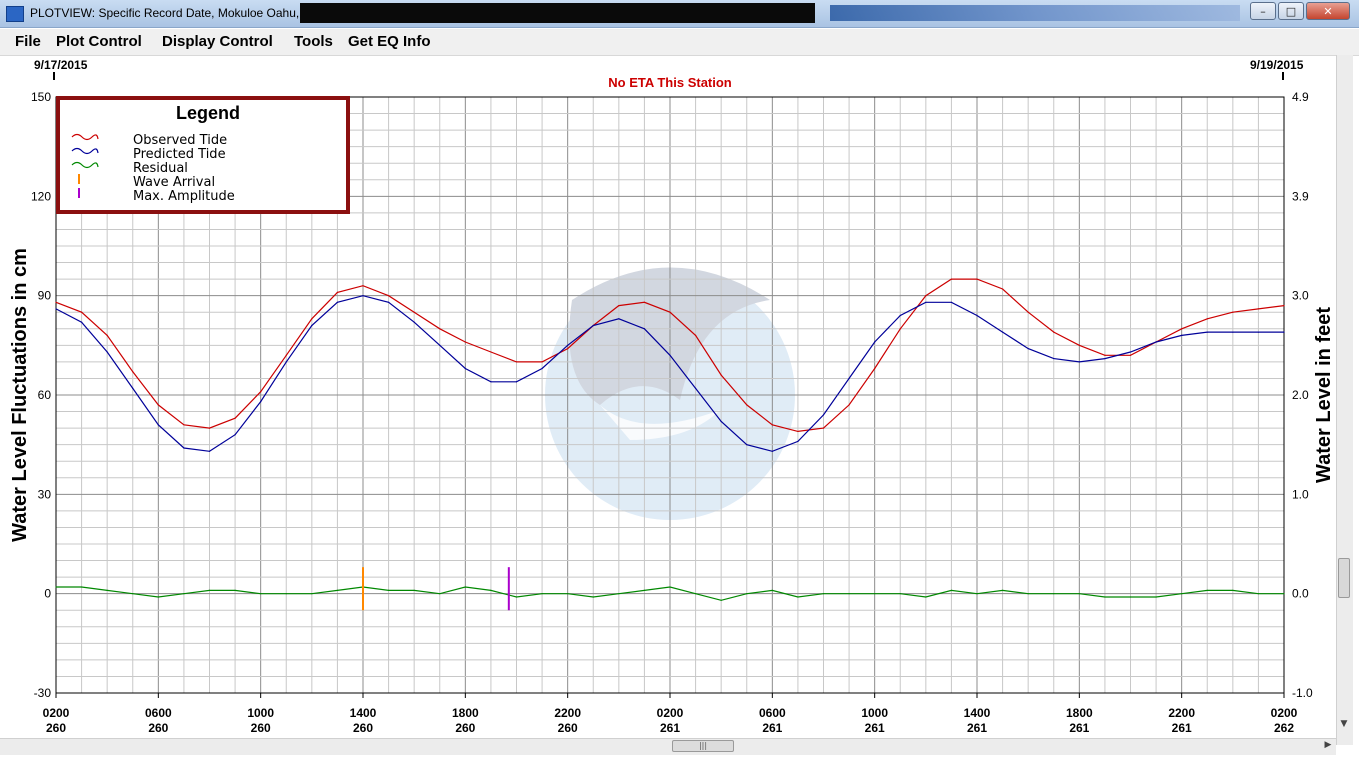 The width and height of the screenshot is (1359, 760). Describe the element at coordinates (436, 589) in the screenshot. I see `marker-layer` at that location.